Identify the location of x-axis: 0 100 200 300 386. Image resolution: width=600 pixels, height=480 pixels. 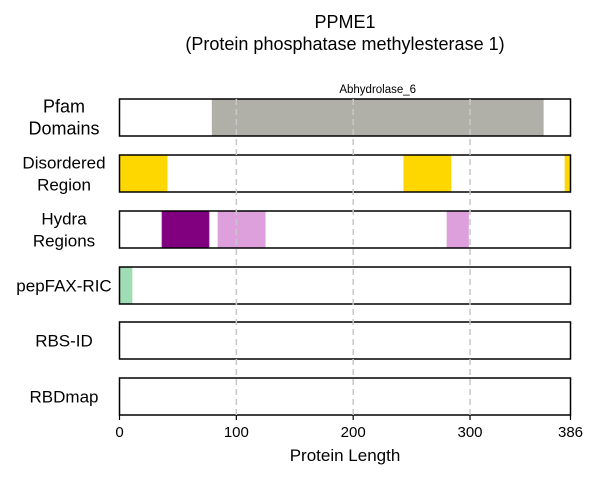
(349, 428).